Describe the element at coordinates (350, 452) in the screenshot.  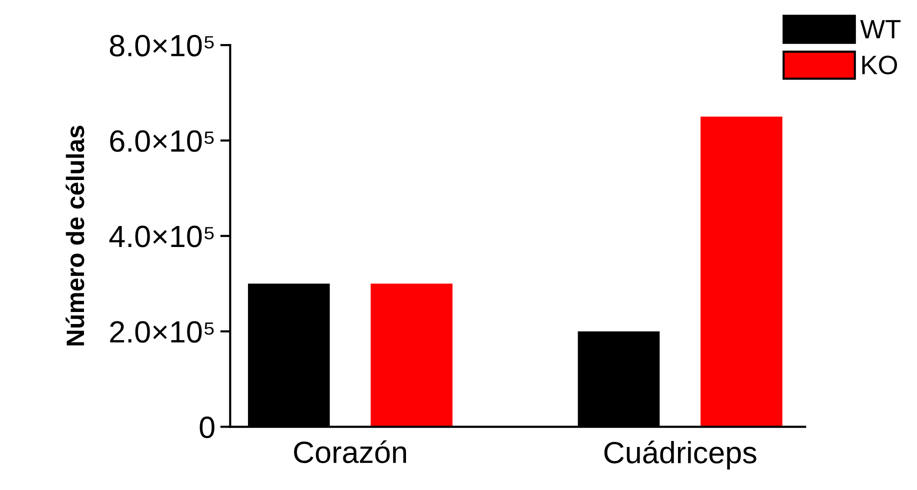
I see `x-tick-label: Corazón` at that location.